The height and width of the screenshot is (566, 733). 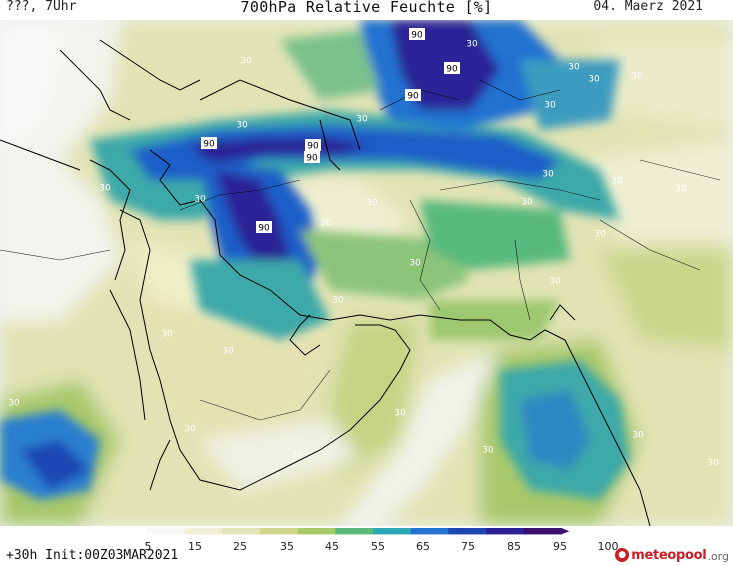 I want to click on brand-name: meteopool, so click(x=669, y=555).